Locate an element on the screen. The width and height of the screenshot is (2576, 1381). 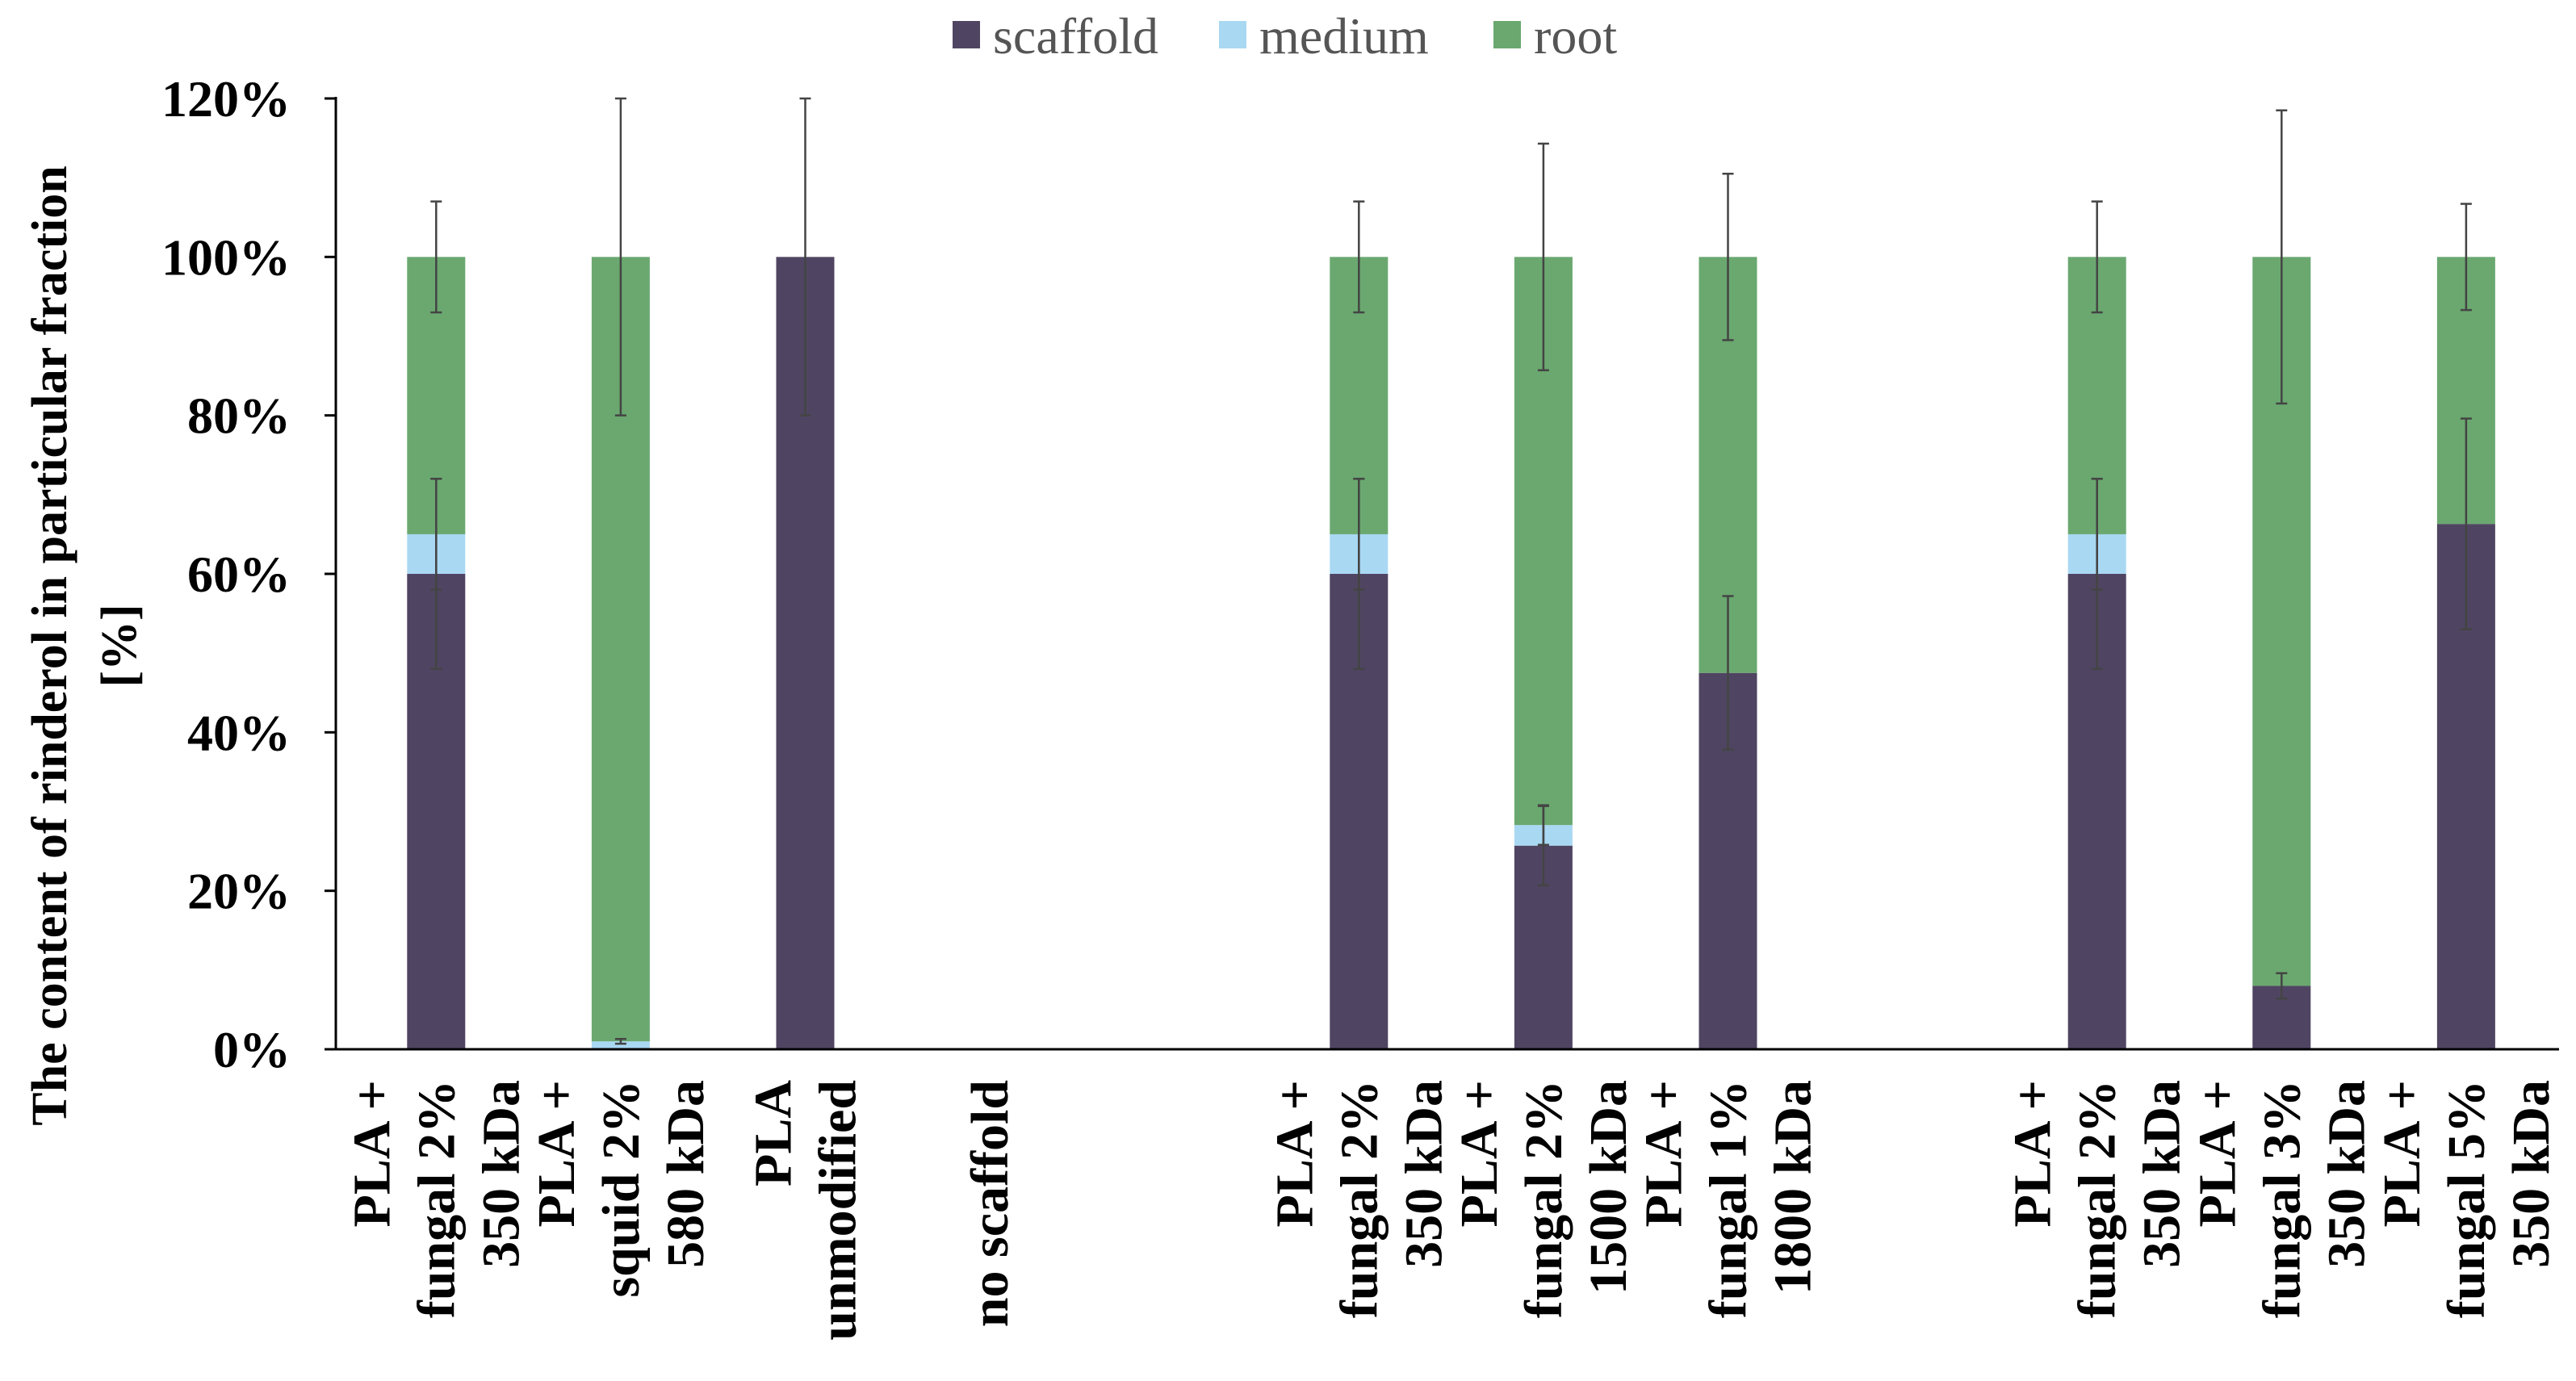
legend-swatch-root is located at coordinates (1507, 34).